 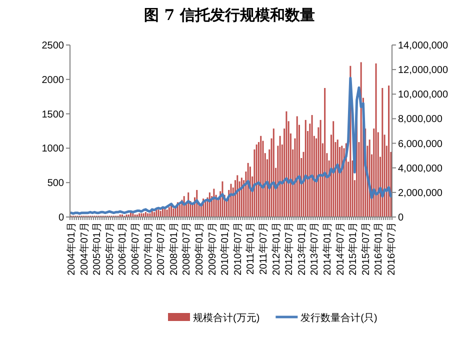 I want to click on x-tick-label: 2007年01月, so click(x=148, y=249).